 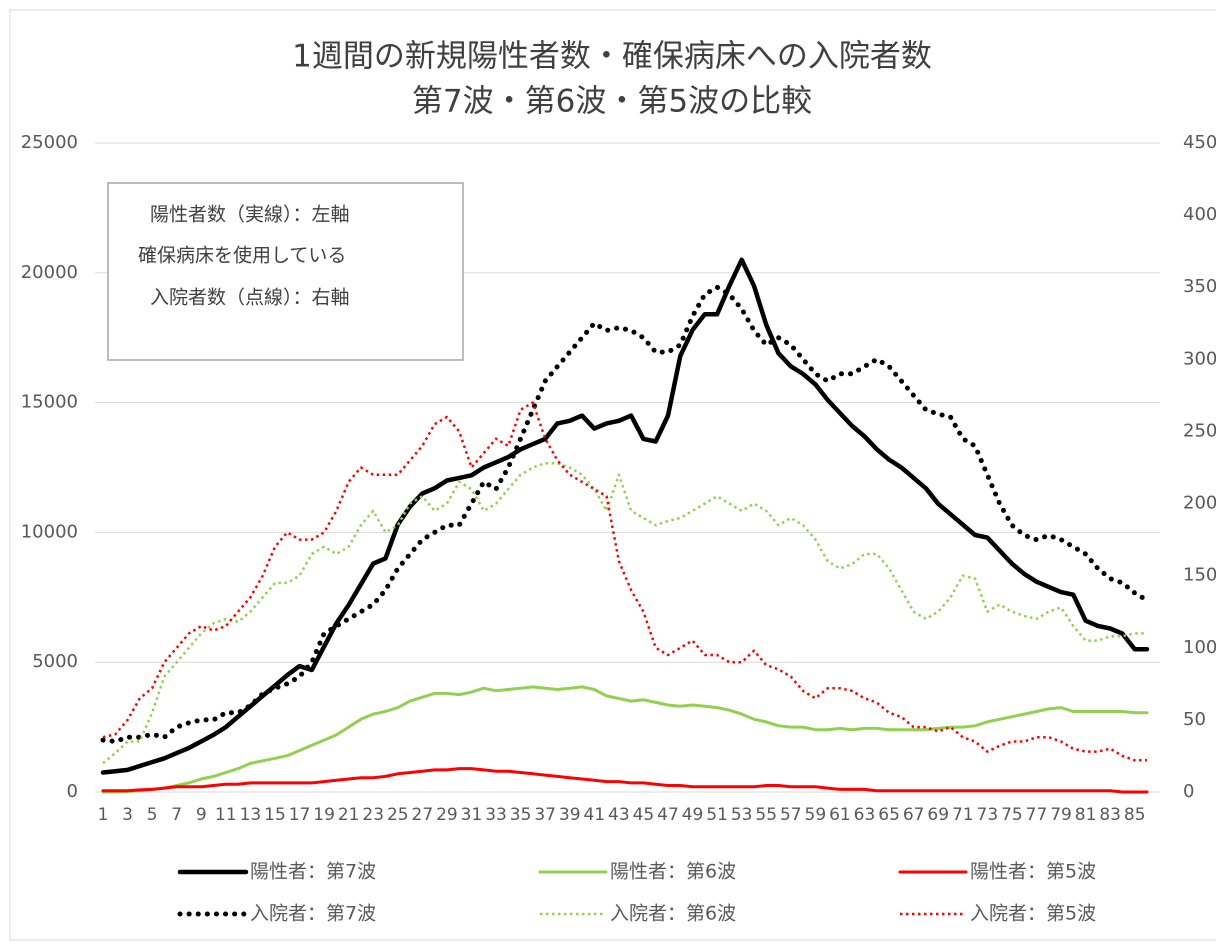 I want to click on x-tick-label: 31, so click(x=472, y=815).